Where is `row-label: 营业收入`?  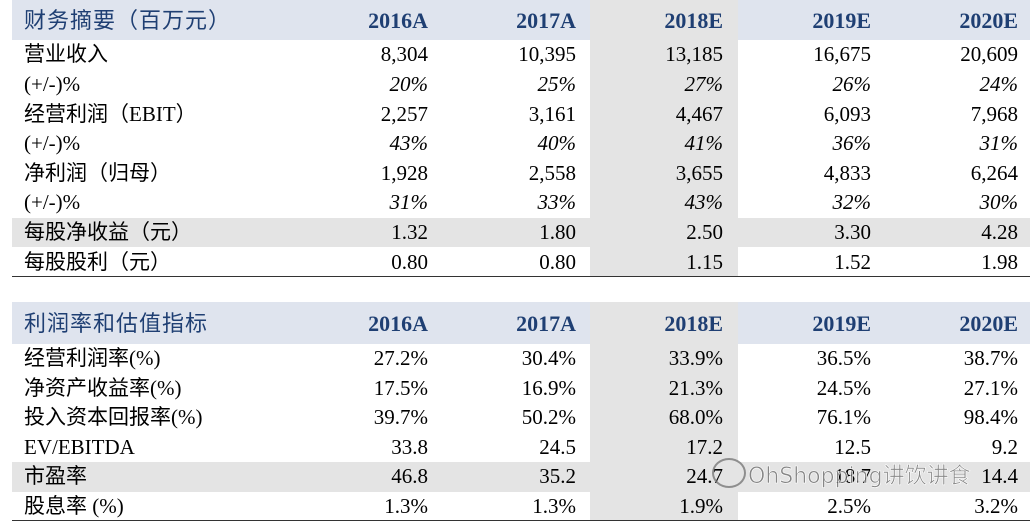 row-label: 营业收入 is located at coordinates (66, 54).